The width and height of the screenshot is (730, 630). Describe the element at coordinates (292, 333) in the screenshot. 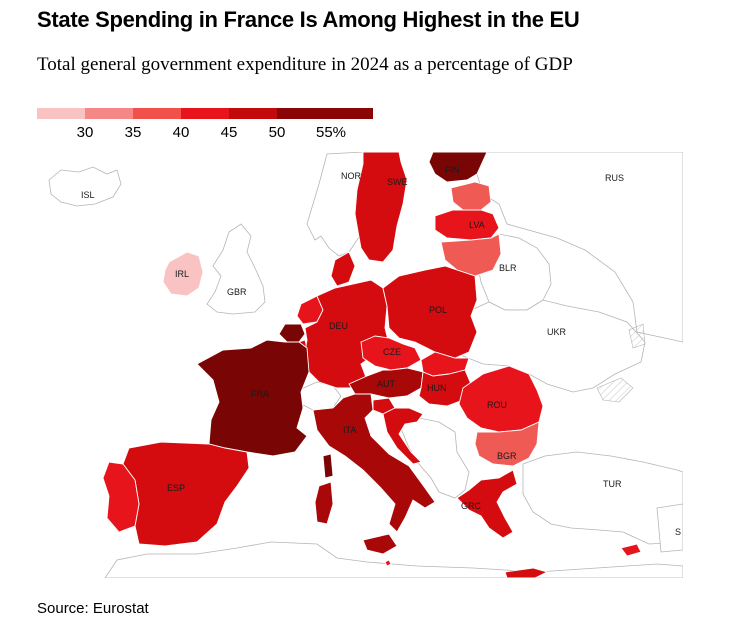

I see `country-BEL` at that location.